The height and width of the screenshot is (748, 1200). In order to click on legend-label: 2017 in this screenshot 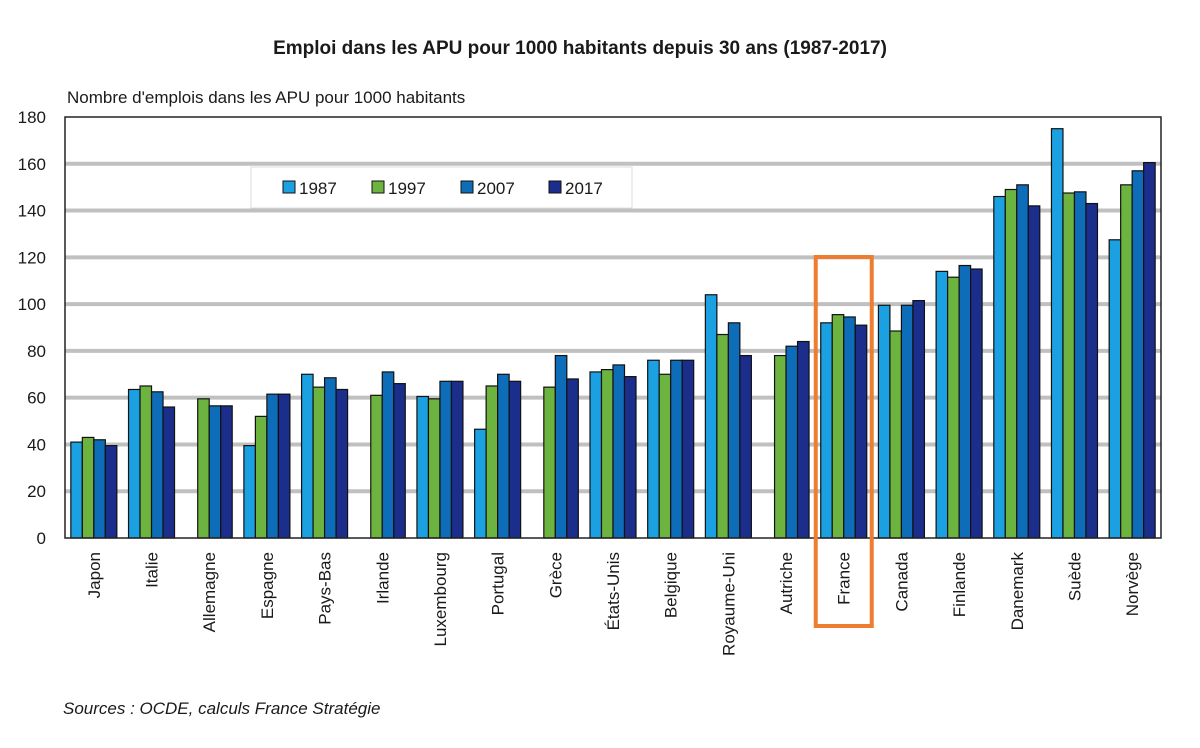, I will do `click(584, 188)`.